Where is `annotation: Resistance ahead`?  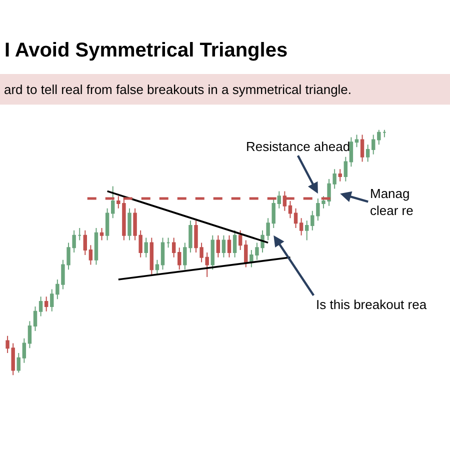 annotation: Resistance ahead is located at coordinates (298, 146).